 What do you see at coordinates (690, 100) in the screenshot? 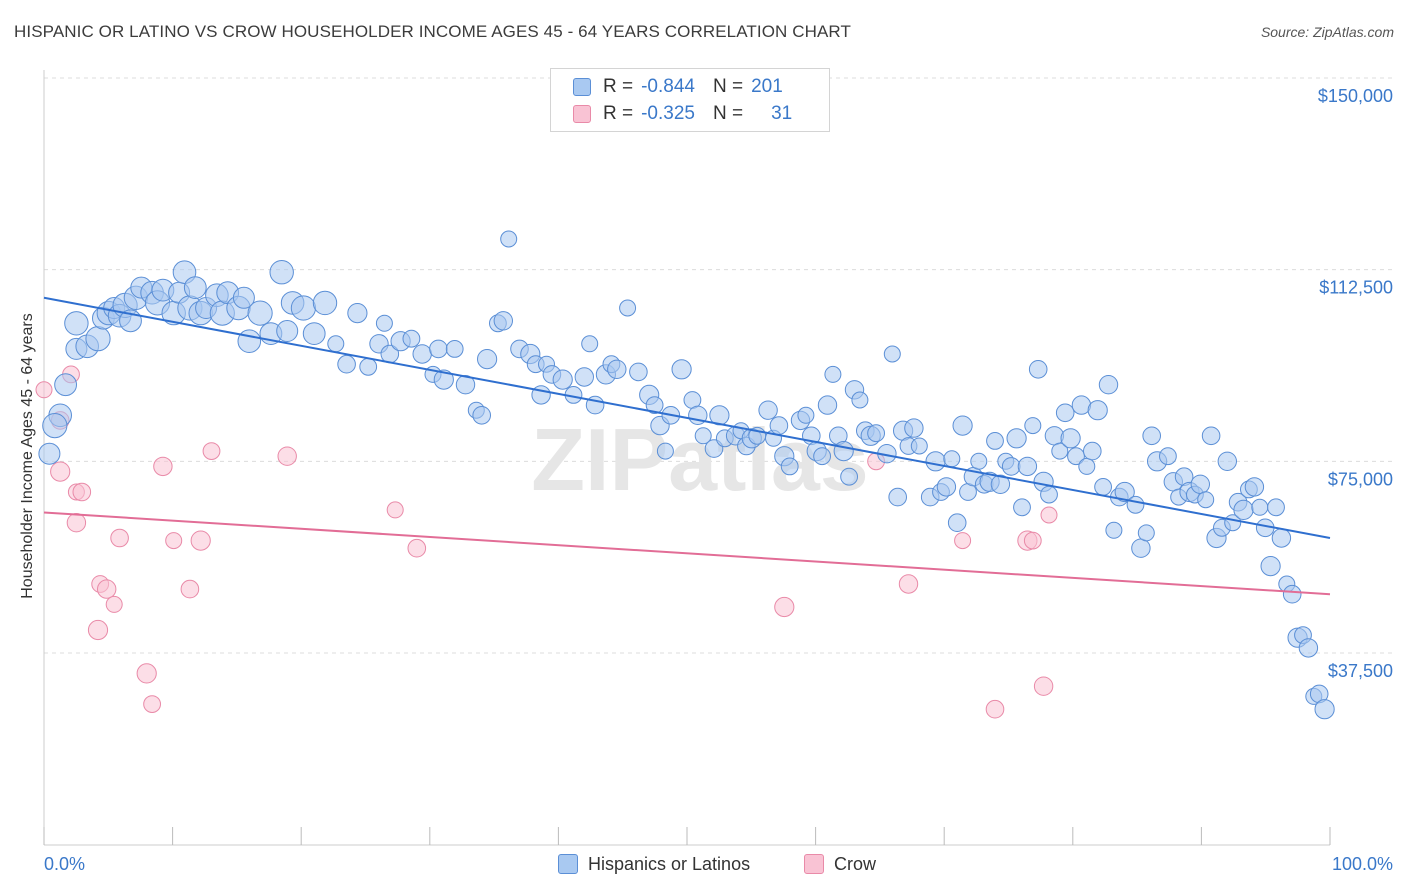
I see `correlation-legend: R = -0.844 N = 201 R = -0.325 N = 31` at bounding box center [690, 100].